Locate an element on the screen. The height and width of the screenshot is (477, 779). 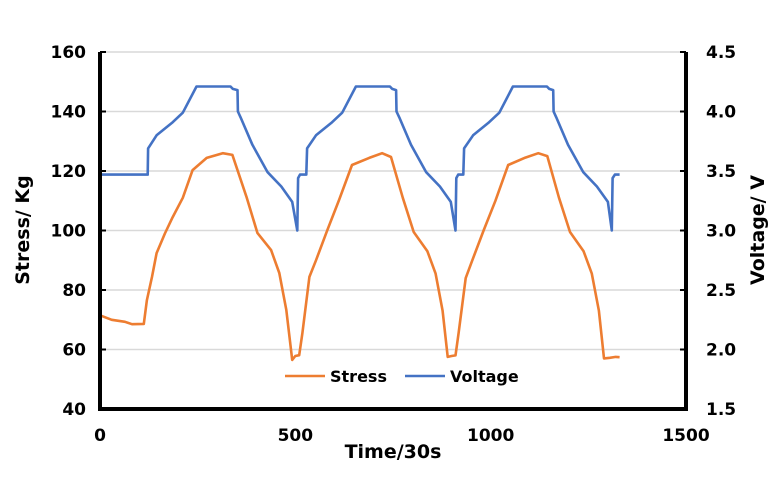
y-tick-label: 80 is located at coordinates (74, 291).